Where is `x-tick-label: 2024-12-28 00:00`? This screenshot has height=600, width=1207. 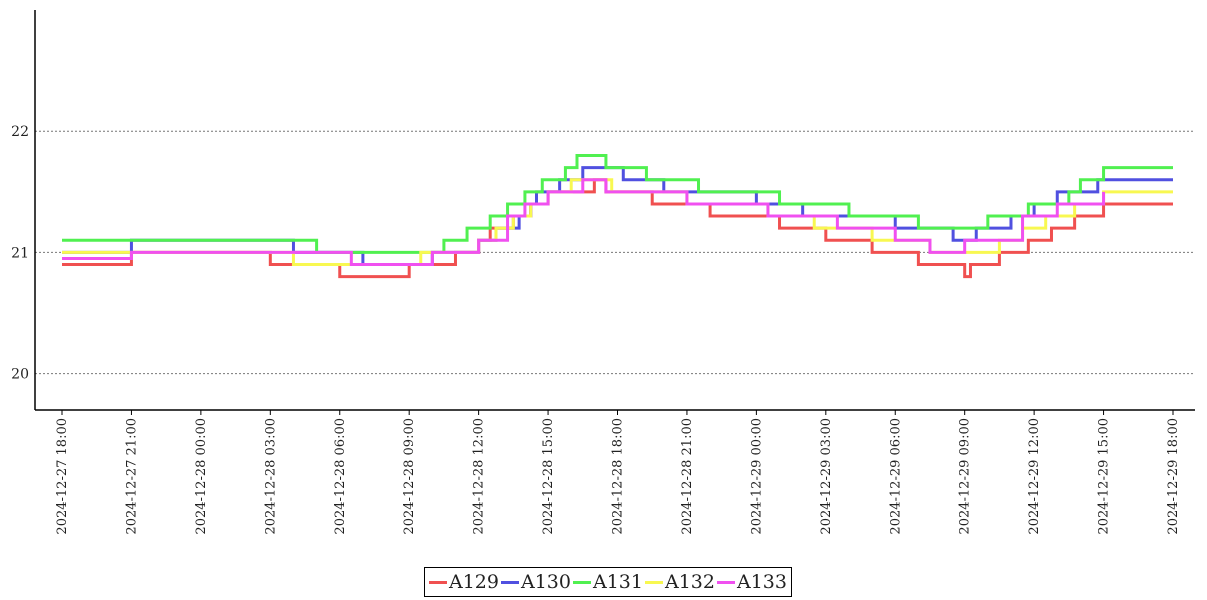
x-tick-label: 2024-12-28 00:00 is located at coordinates (201, 476).